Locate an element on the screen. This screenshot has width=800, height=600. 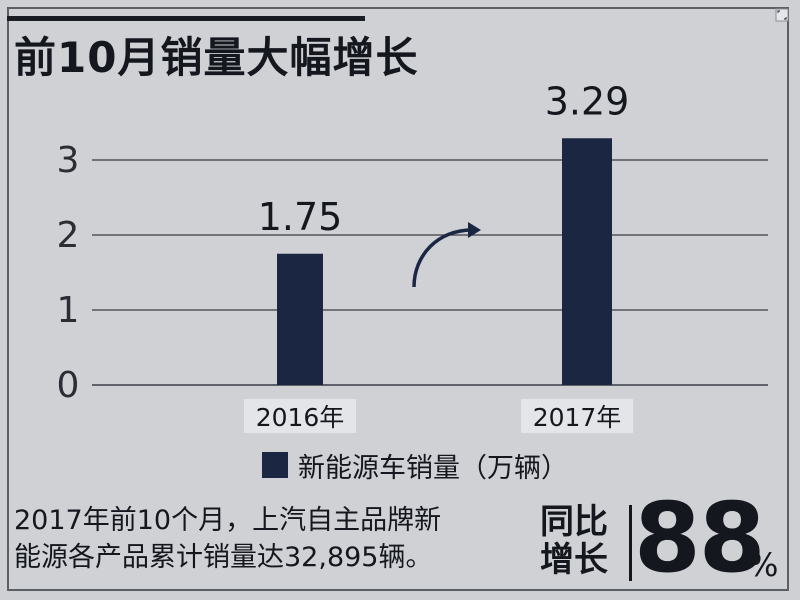
y-tick-labels: 0 1 2 3 is located at coordinates (68, 273).